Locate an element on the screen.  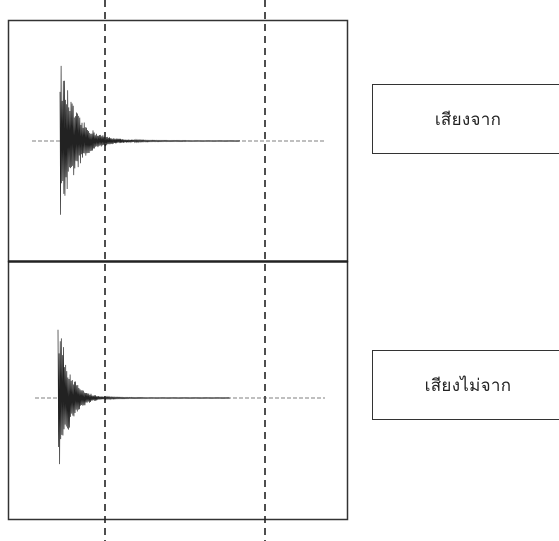
wave-top-trace is located at coordinates (150, 140).